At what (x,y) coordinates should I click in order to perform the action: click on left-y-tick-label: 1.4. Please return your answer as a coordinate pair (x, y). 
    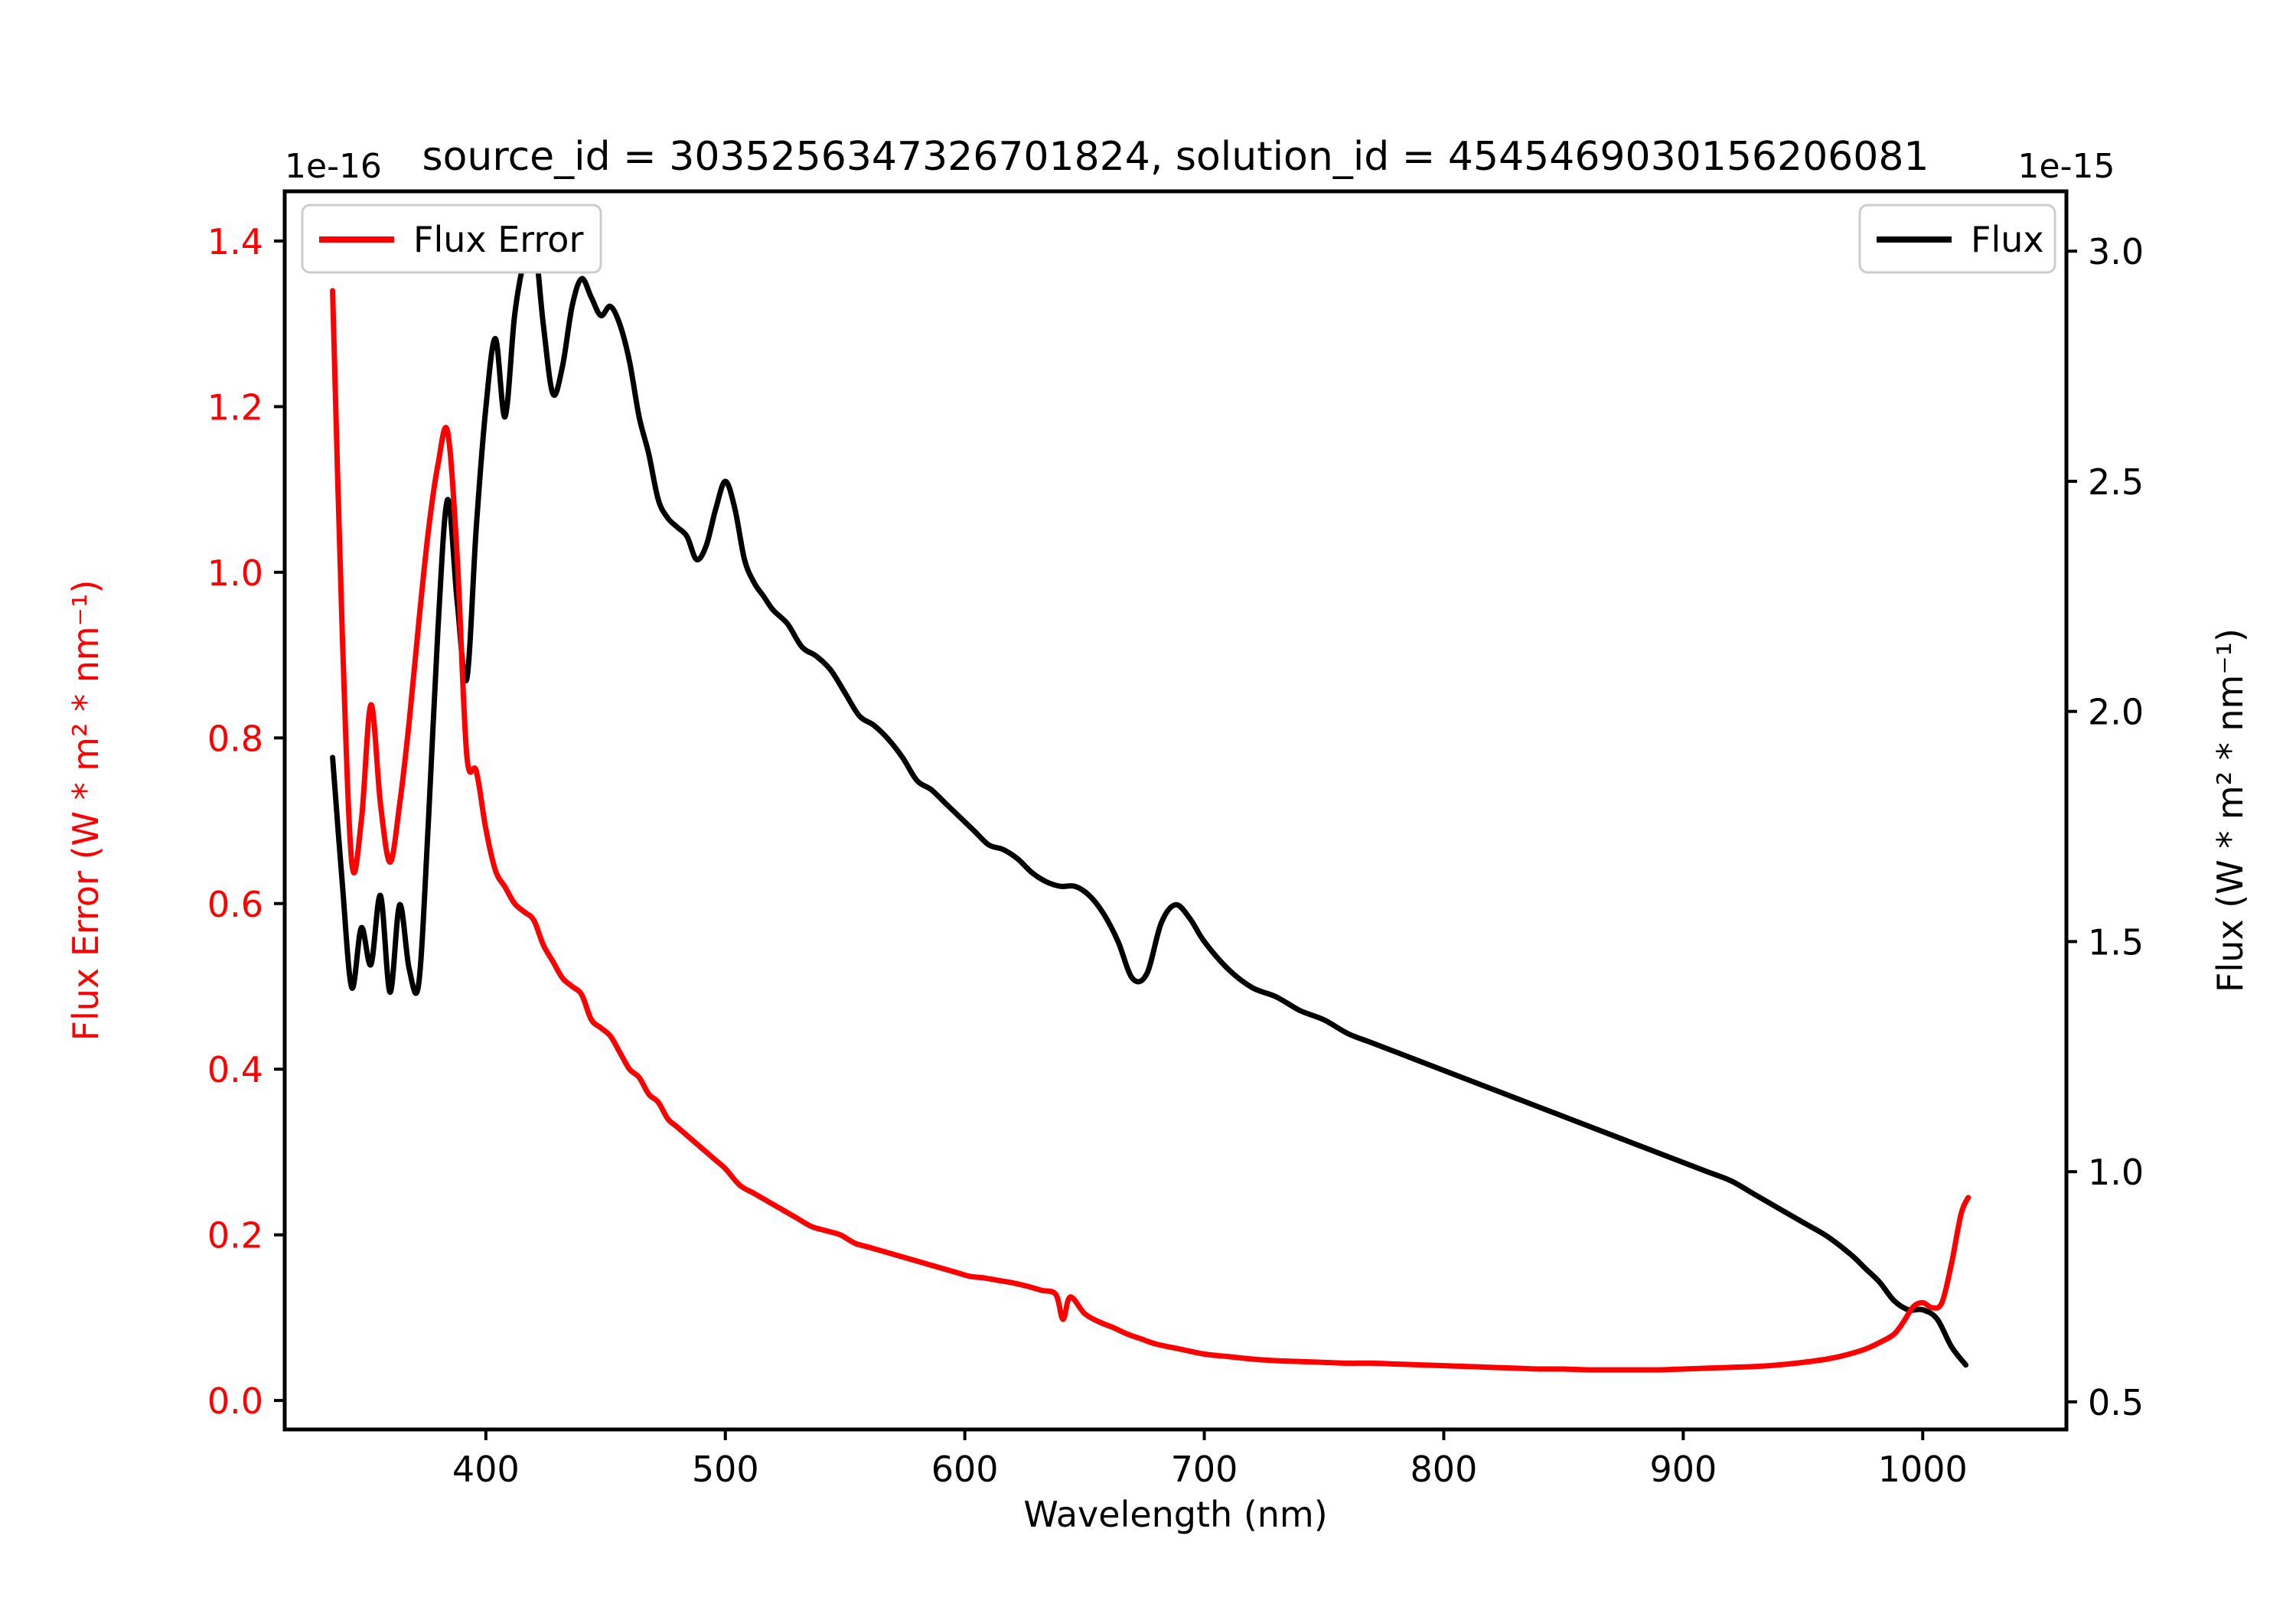
    Looking at the image, I should click on (235, 242).